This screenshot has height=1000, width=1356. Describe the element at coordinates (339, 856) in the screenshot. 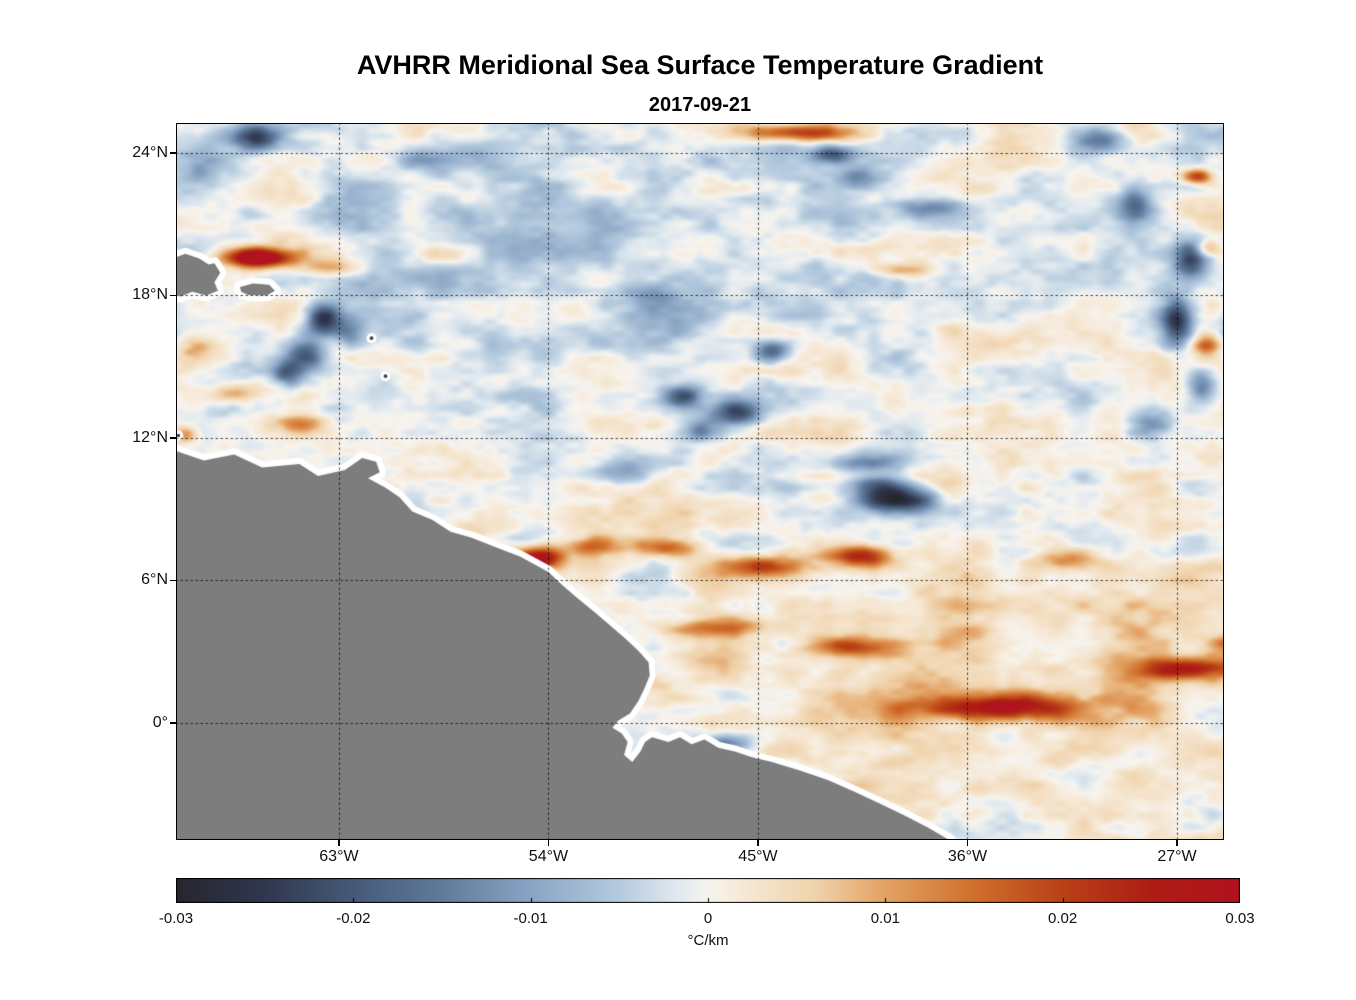

I see `x-axis-tick-label: 63°W` at that location.